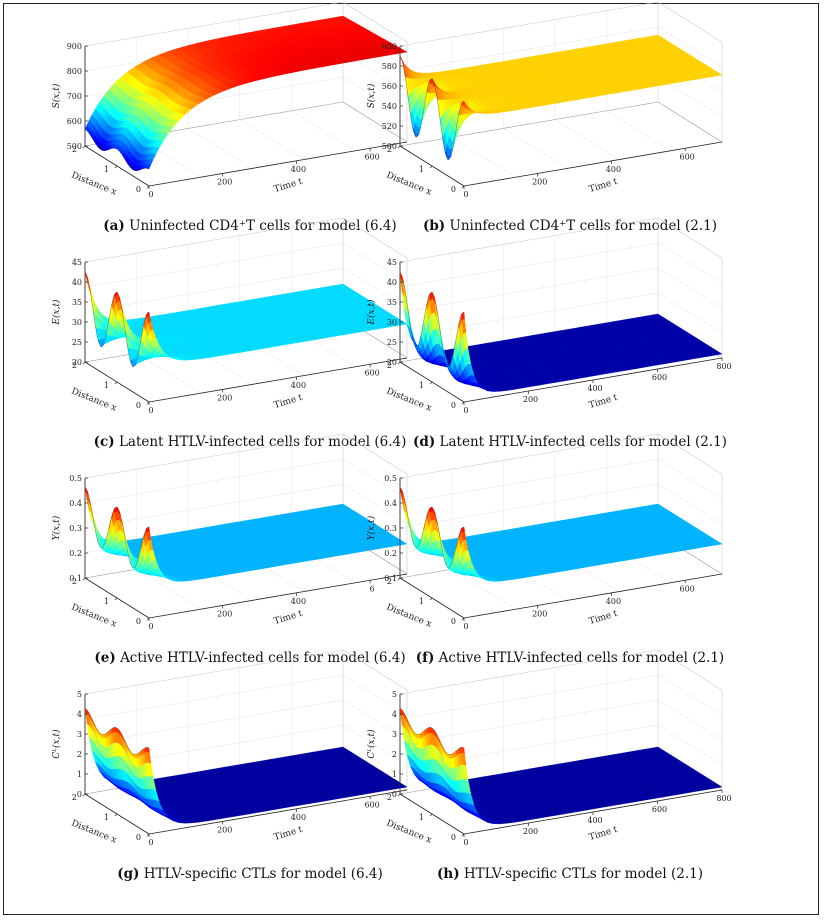 The width and height of the screenshot is (825, 921). Describe the element at coordinates (77, 282) in the screenshot. I see `z-tick-label: 40` at that location.